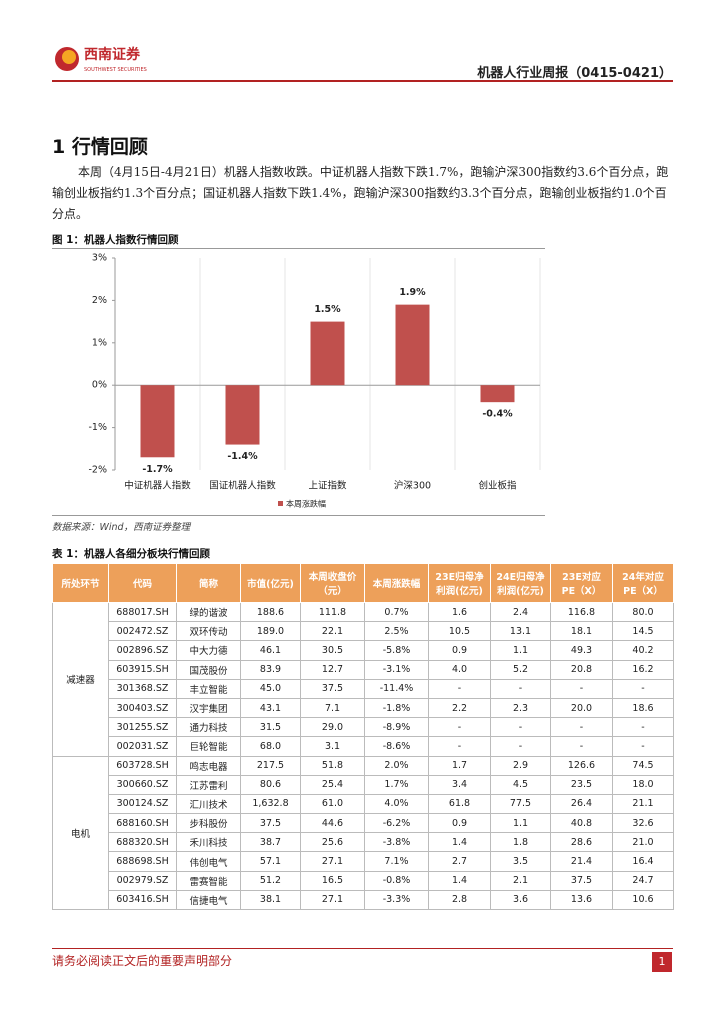 The height and width of the screenshot is (1024, 724). What do you see at coordinates (142, 784) in the screenshot?
I see `cell: 300660.SZ` at bounding box center [142, 784].